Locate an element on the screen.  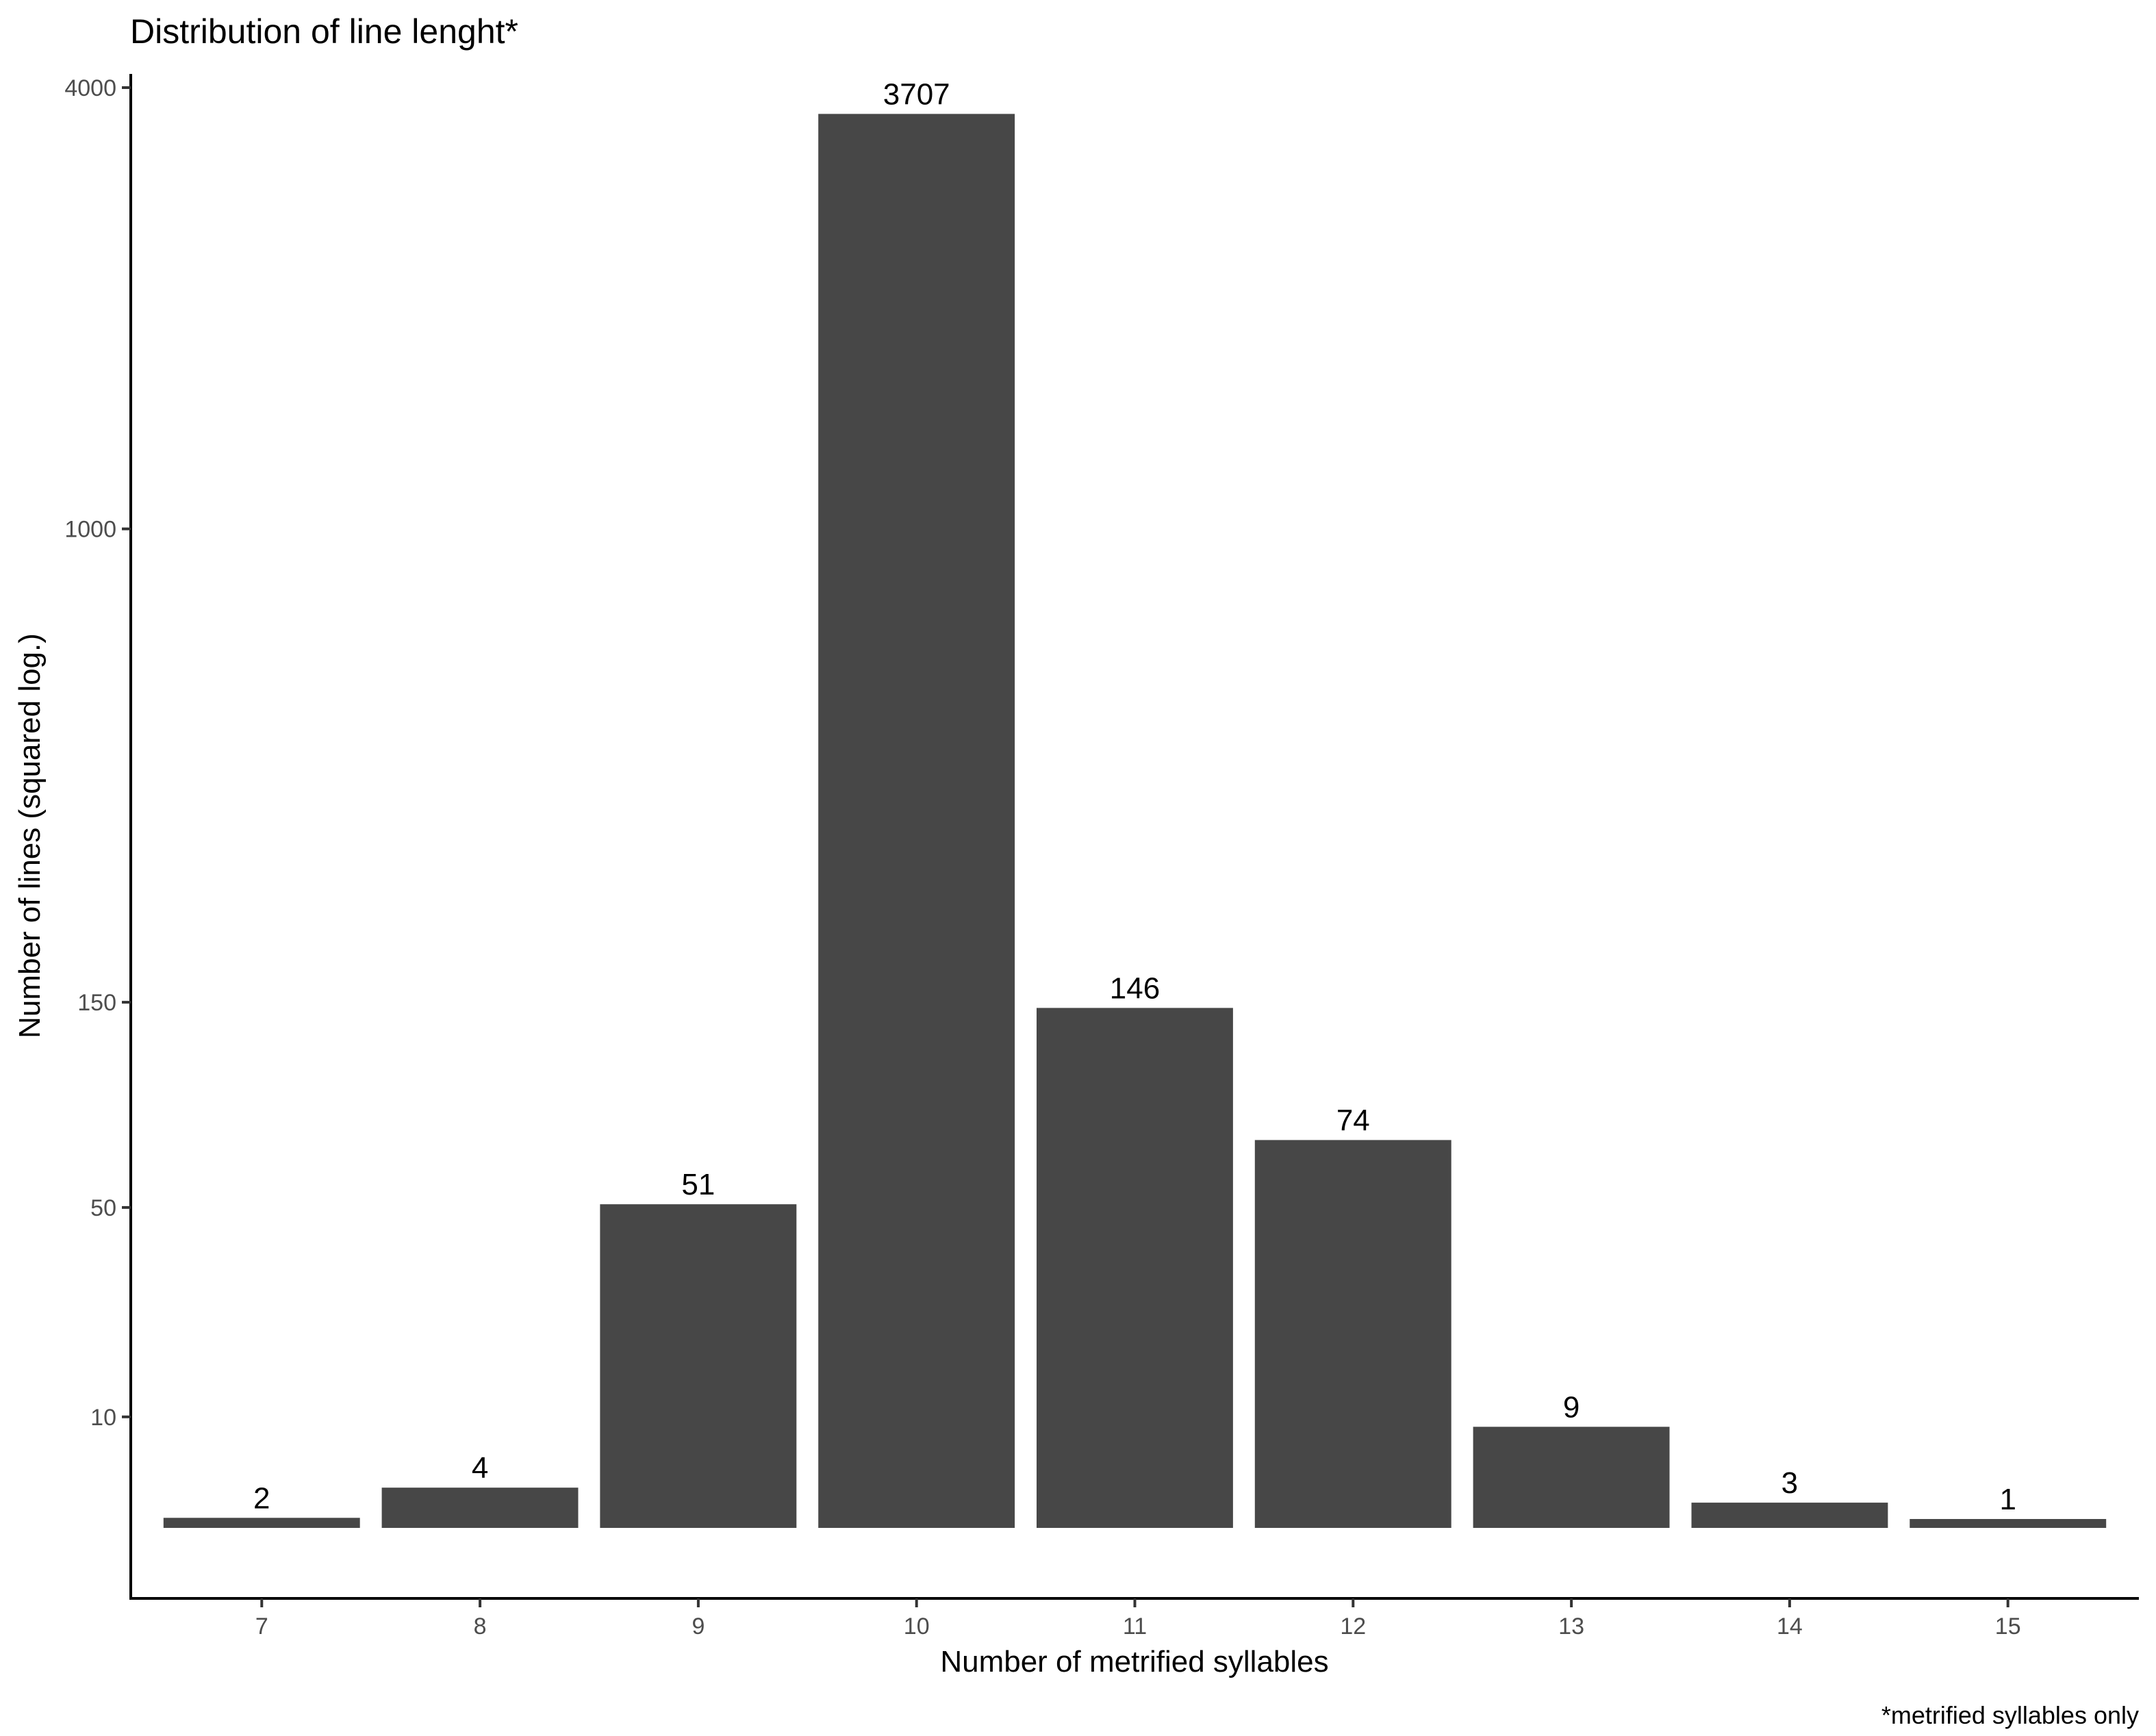
x-tick-label-14: 14 is located at coordinates (1790, 1626).